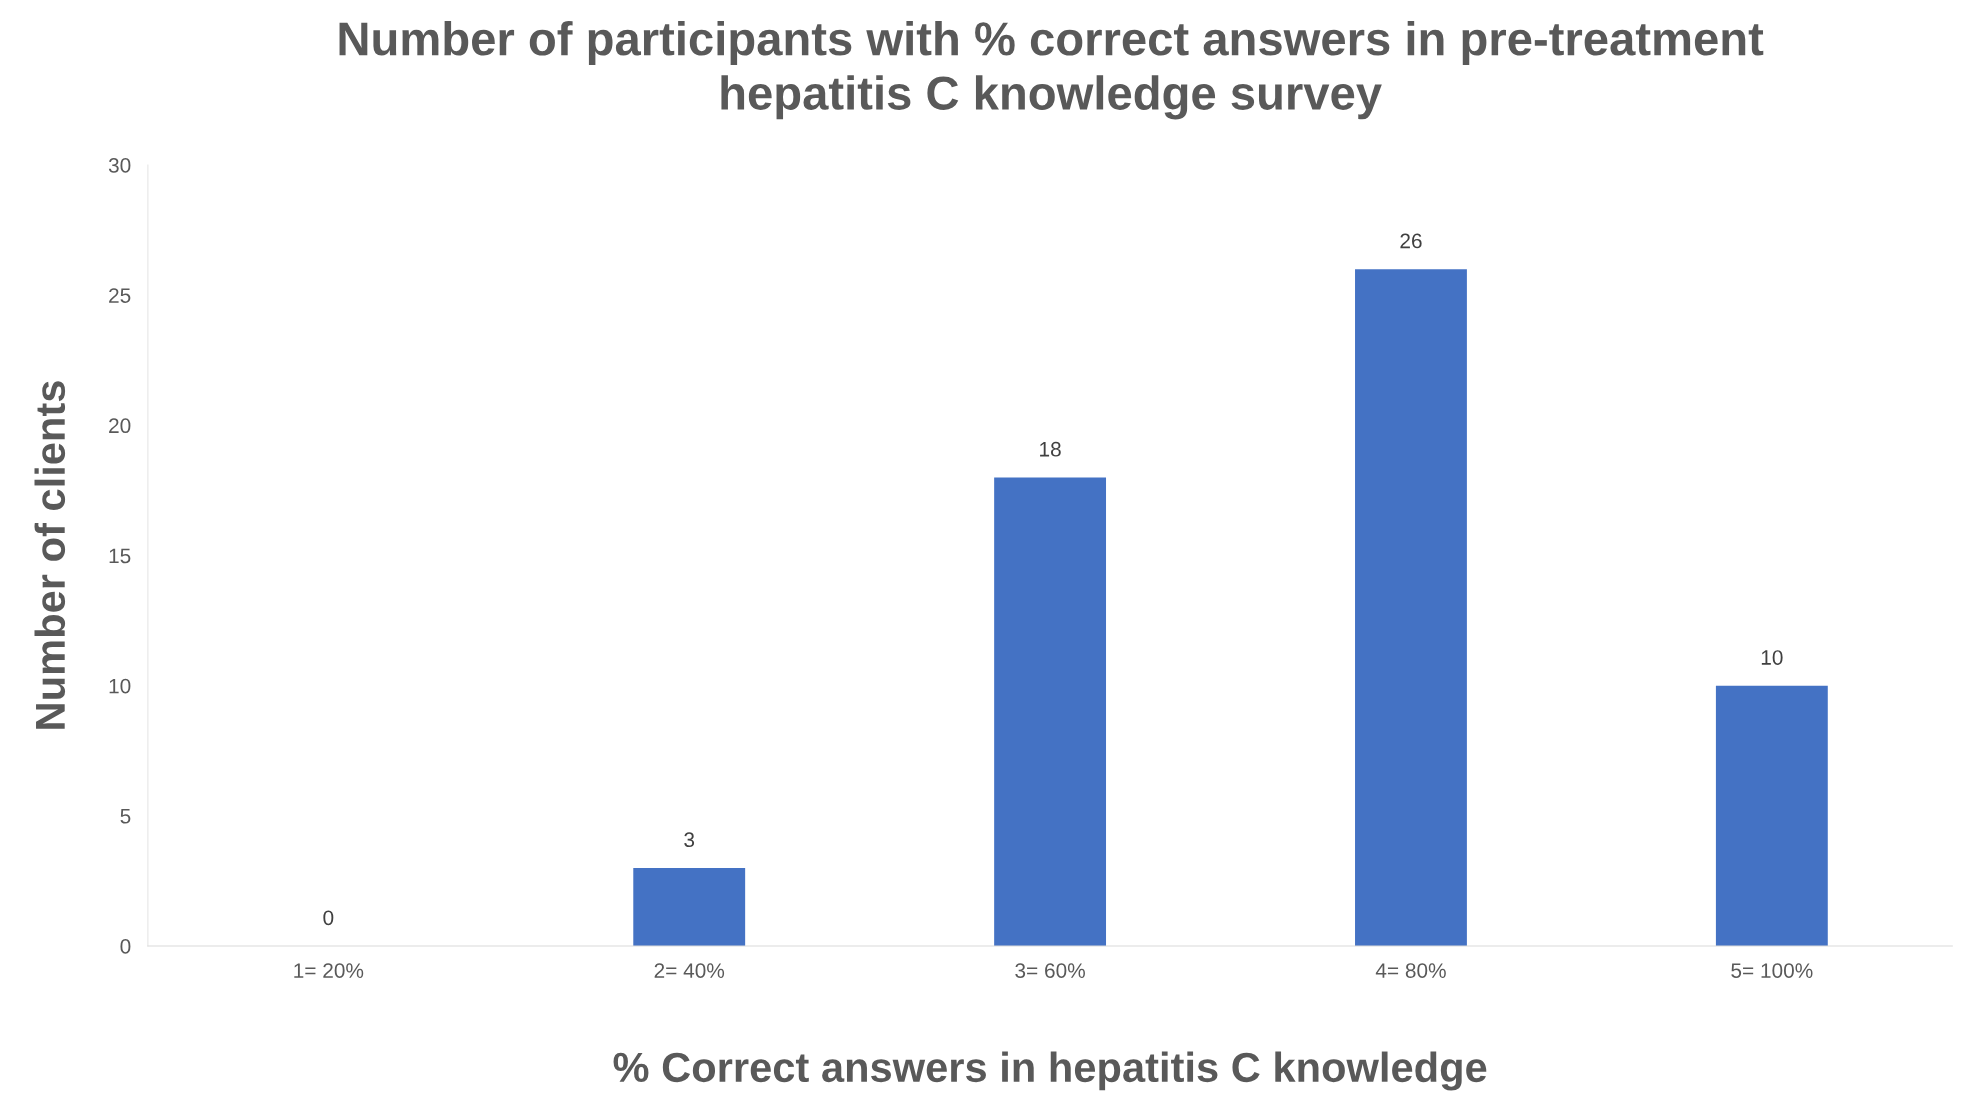  I want to click on y-tick-label: 20, so click(120, 426).